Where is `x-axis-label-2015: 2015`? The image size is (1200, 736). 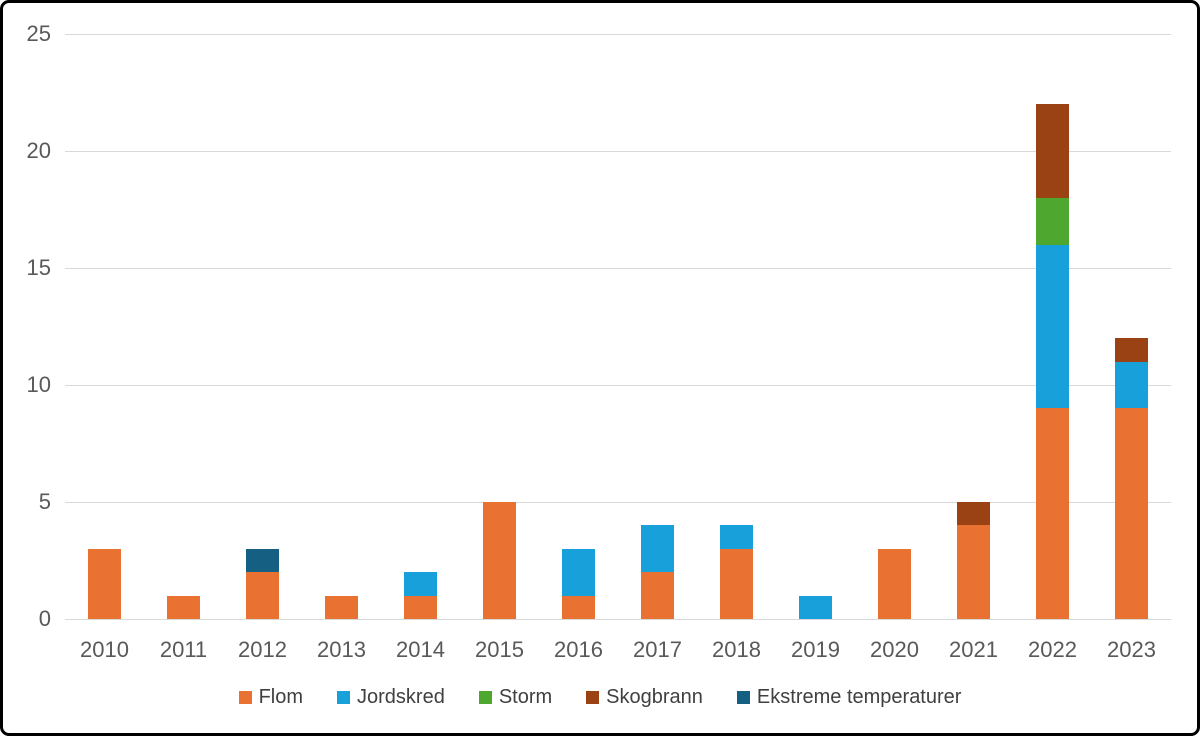
x-axis-label-2015: 2015 is located at coordinates (499, 649).